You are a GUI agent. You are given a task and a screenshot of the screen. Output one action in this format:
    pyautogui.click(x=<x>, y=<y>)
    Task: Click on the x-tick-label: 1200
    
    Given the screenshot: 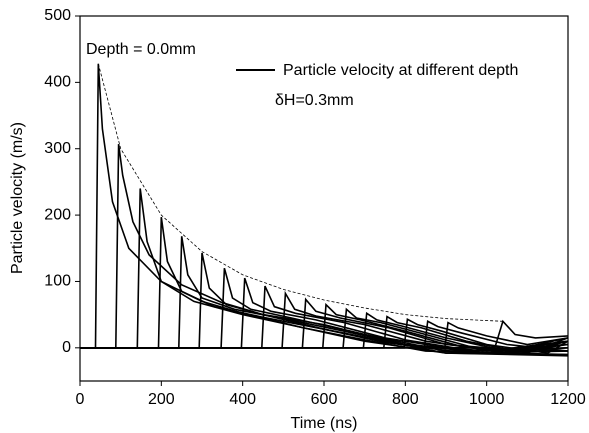 What is the action you would take?
    pyautogui.click(x=568, y=399)
    